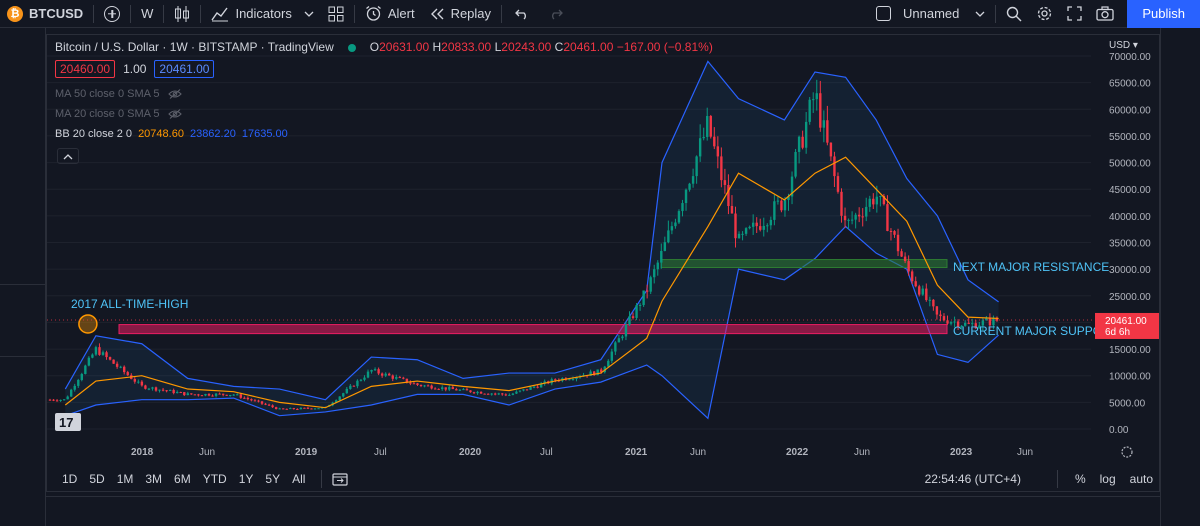 This screenshot has height=526, width=1200. I want to click on goto-date-icon, so click(340, 479).